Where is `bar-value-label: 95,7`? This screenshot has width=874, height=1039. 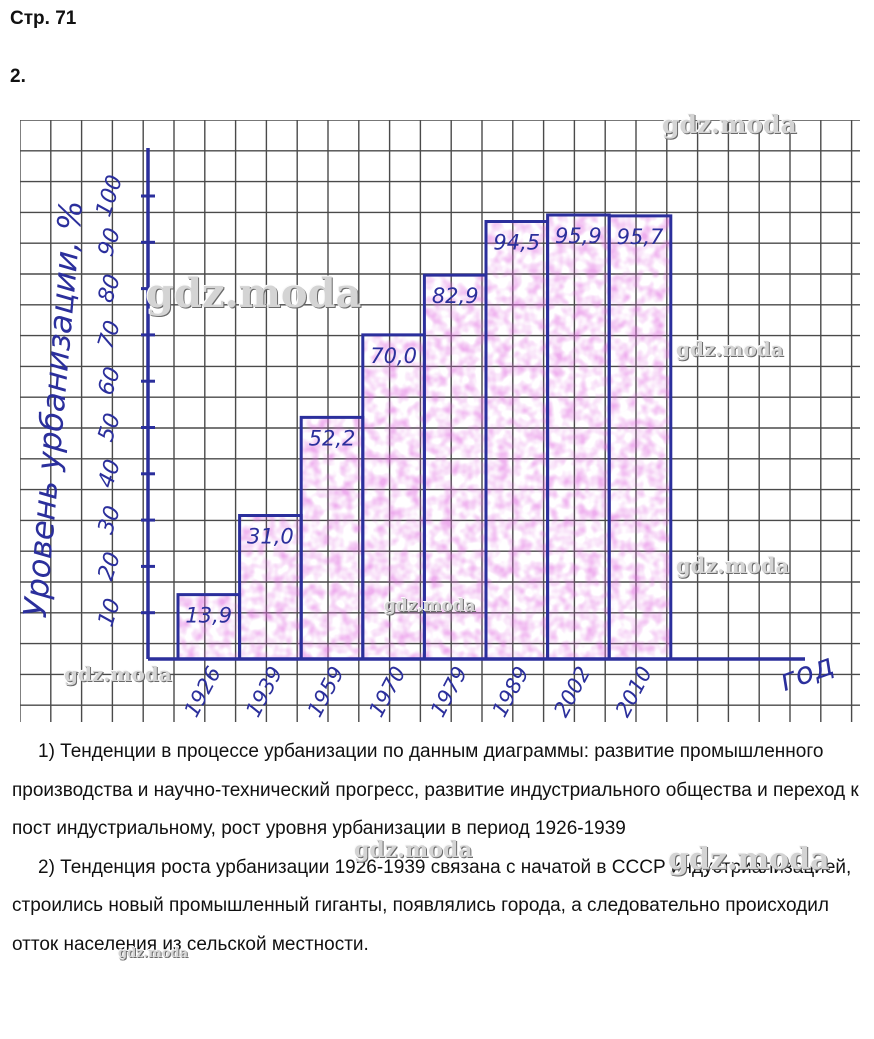
bar-value-label: 95,7 is located at coordinates (640, 237).